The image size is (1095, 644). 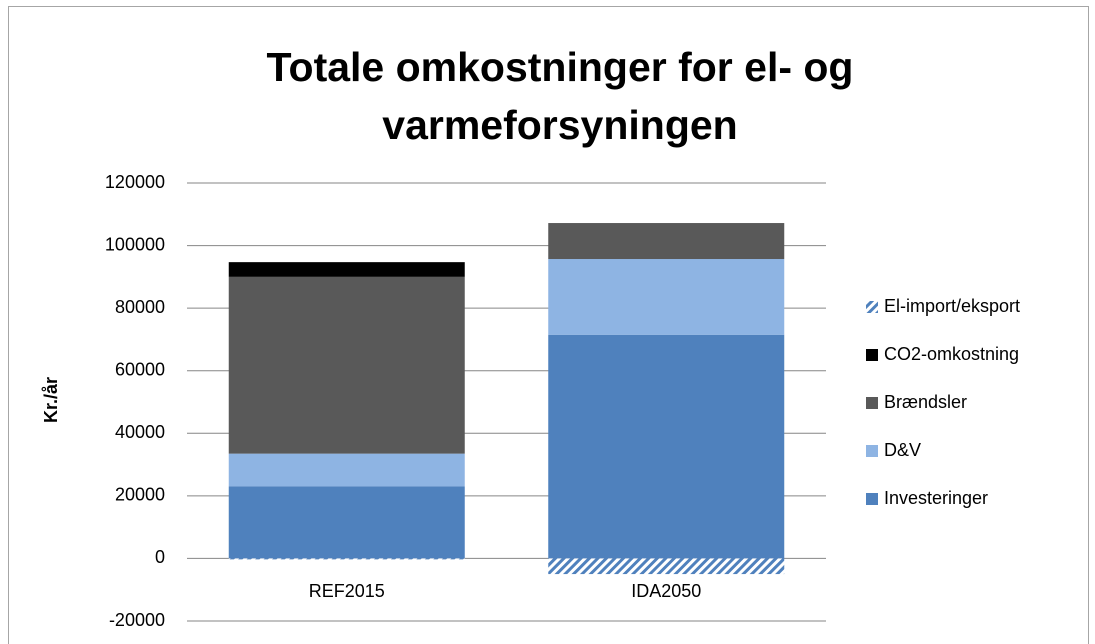 I want to click on y-axis-label: Kr./år, so click(x=51, y=400).